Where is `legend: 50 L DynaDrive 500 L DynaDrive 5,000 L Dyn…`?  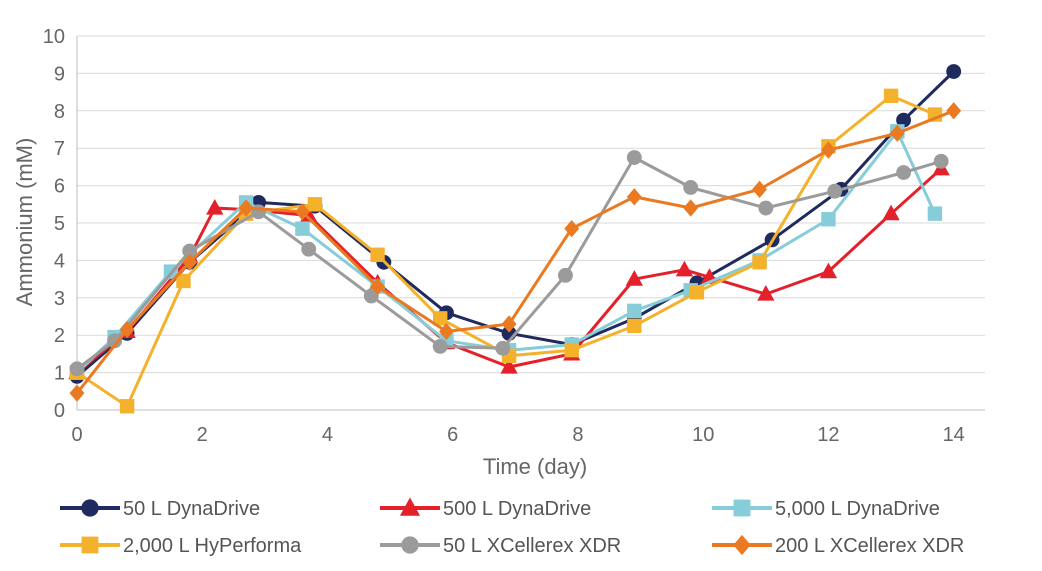
legend: 50 L DynaDrive 500 L DynaDrive 5,000 L Dyn… is located at coordinates (512, 527).